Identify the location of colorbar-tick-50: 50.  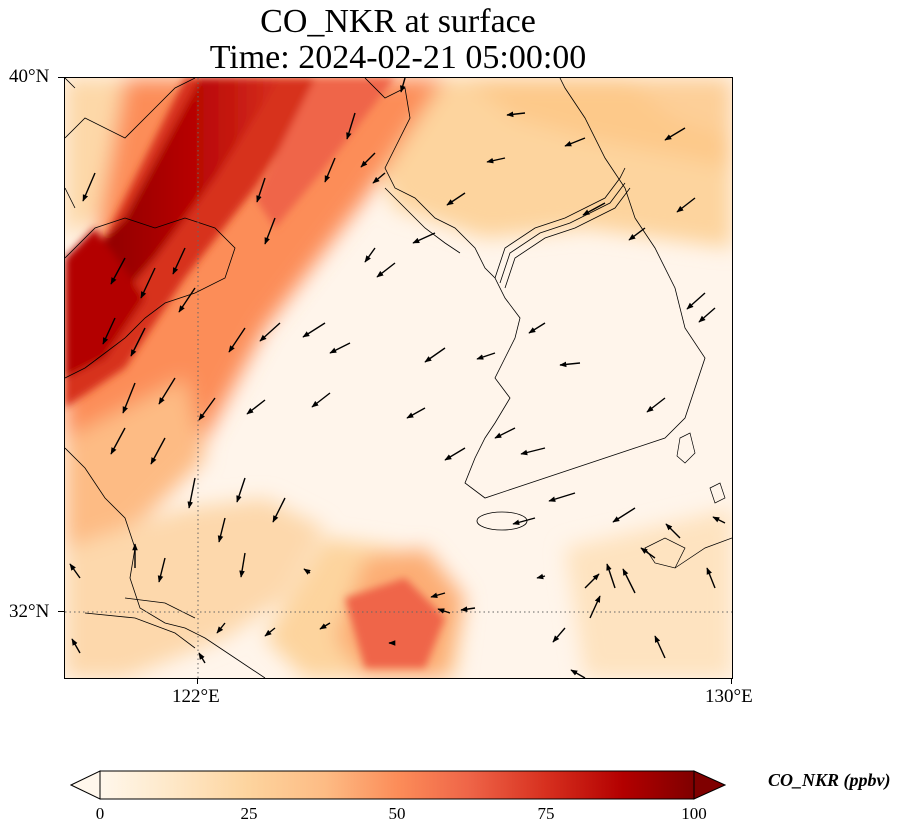
(397, 813).